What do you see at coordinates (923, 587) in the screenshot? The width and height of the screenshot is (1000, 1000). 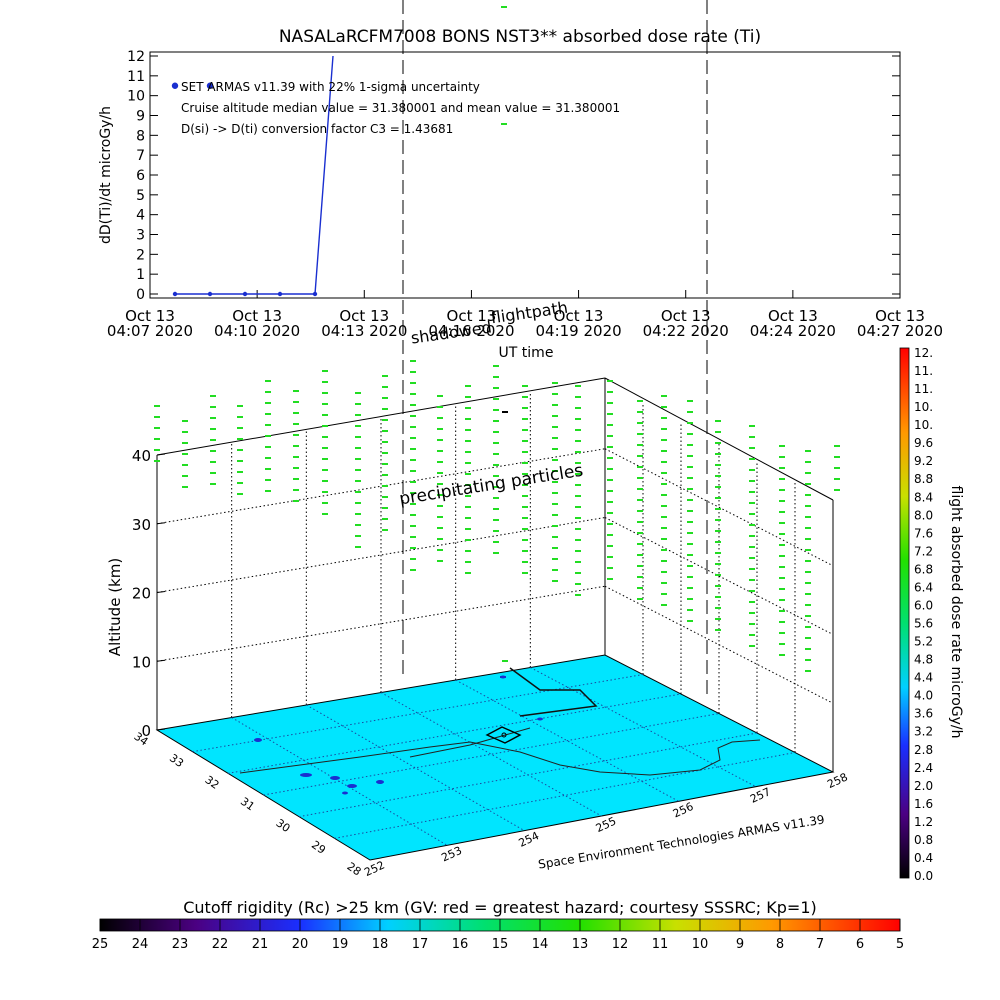 I see `dose-colorbar-tick-label: 6.4` at bounding box center [923, 587].